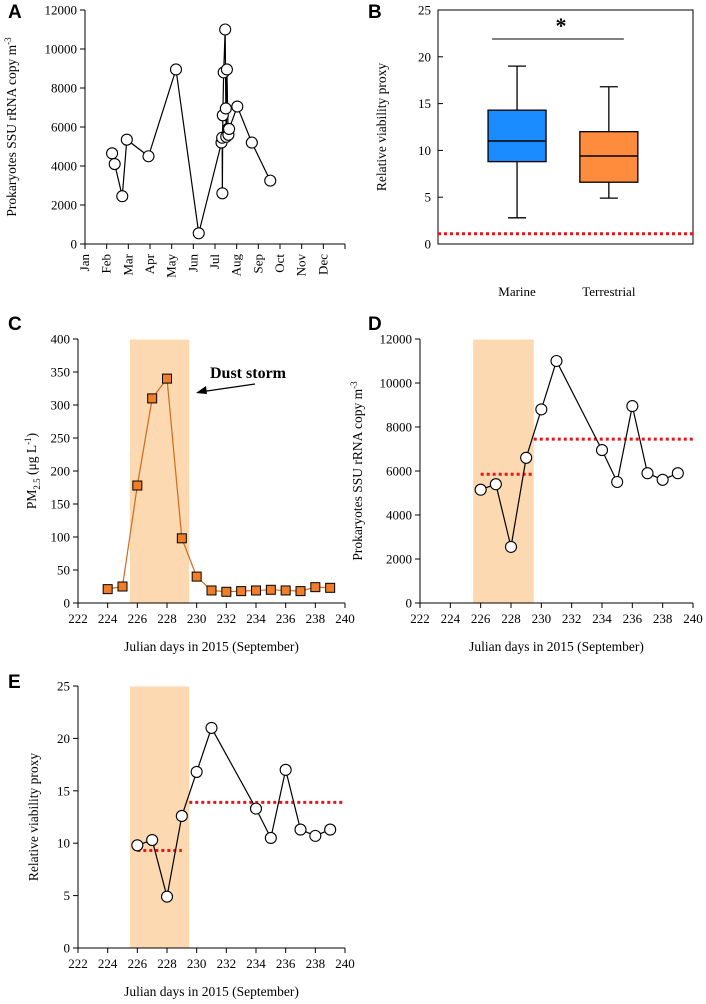  What do you see at coordinates (256, 618) in the screenshot?
I see `panel-C-xtick-label: 234` at bounding box center [256, 618].